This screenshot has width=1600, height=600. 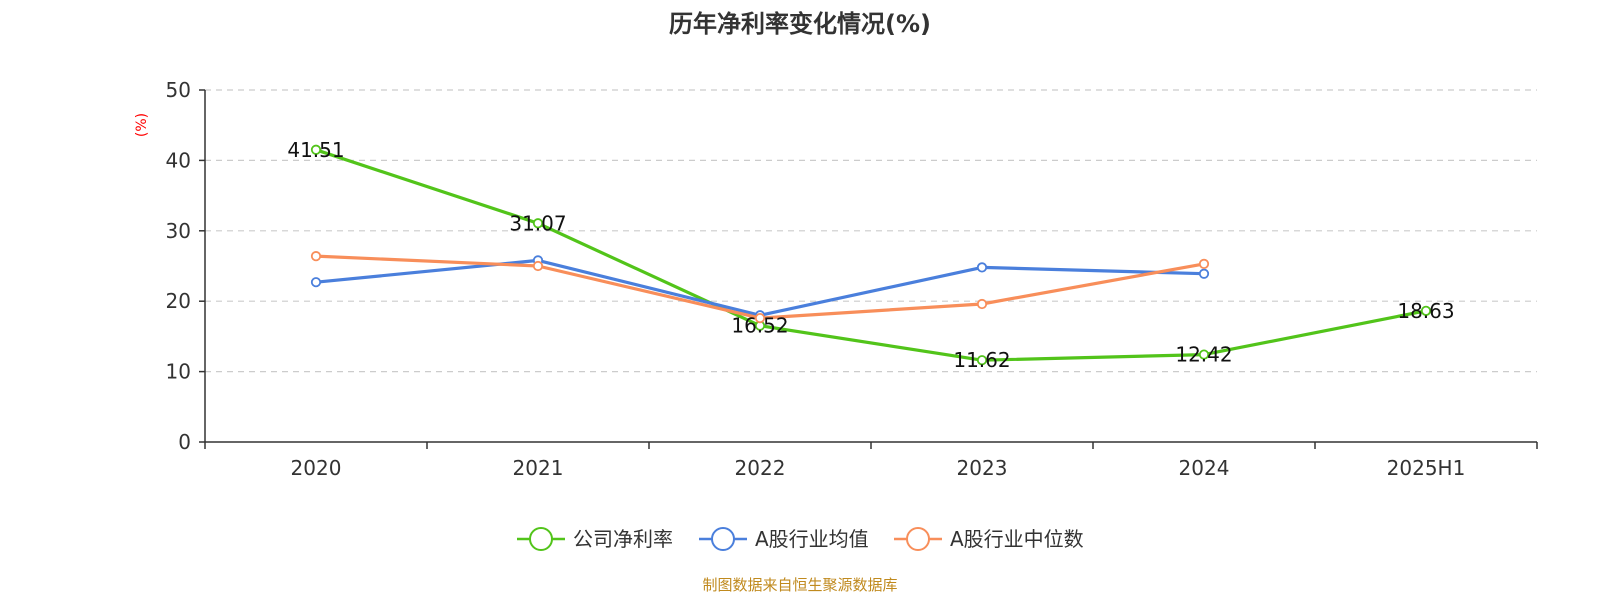 I want to click on data-label: 11.62, so click(x=981, y=360).